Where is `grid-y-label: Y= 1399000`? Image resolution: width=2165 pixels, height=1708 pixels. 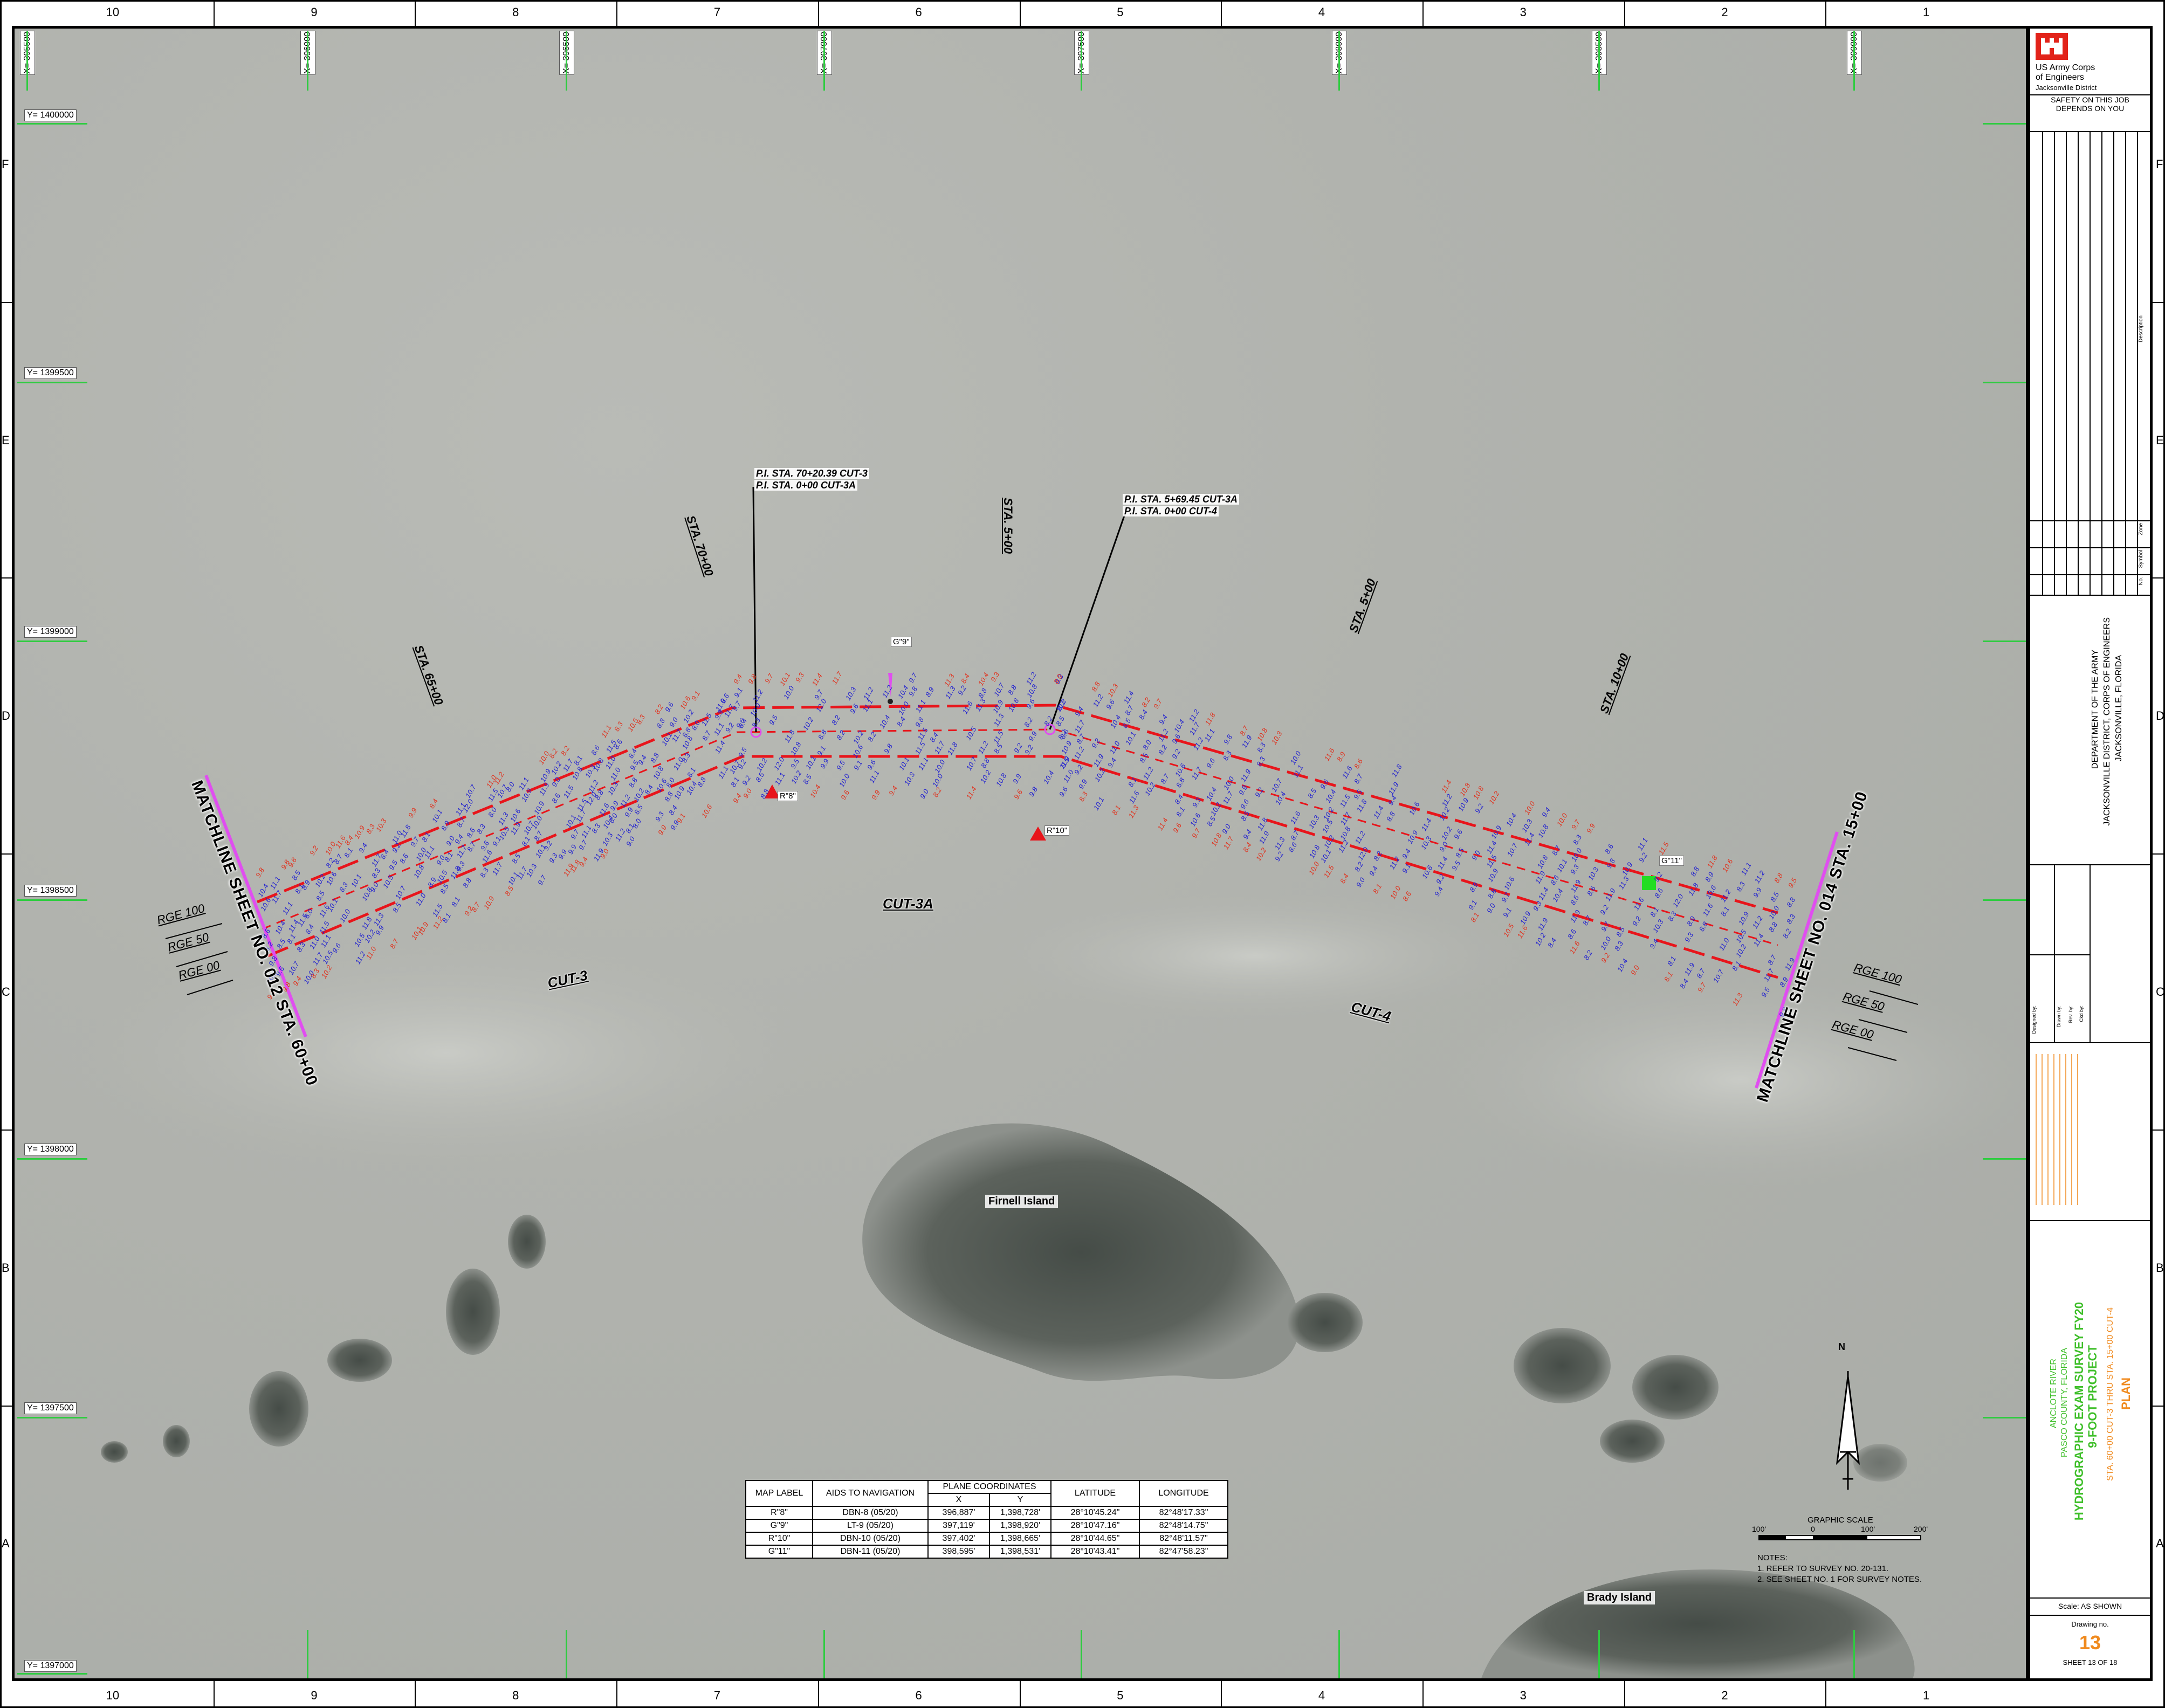 grid-y-label: Y= 1399000 is located at coordinates (51, 632).